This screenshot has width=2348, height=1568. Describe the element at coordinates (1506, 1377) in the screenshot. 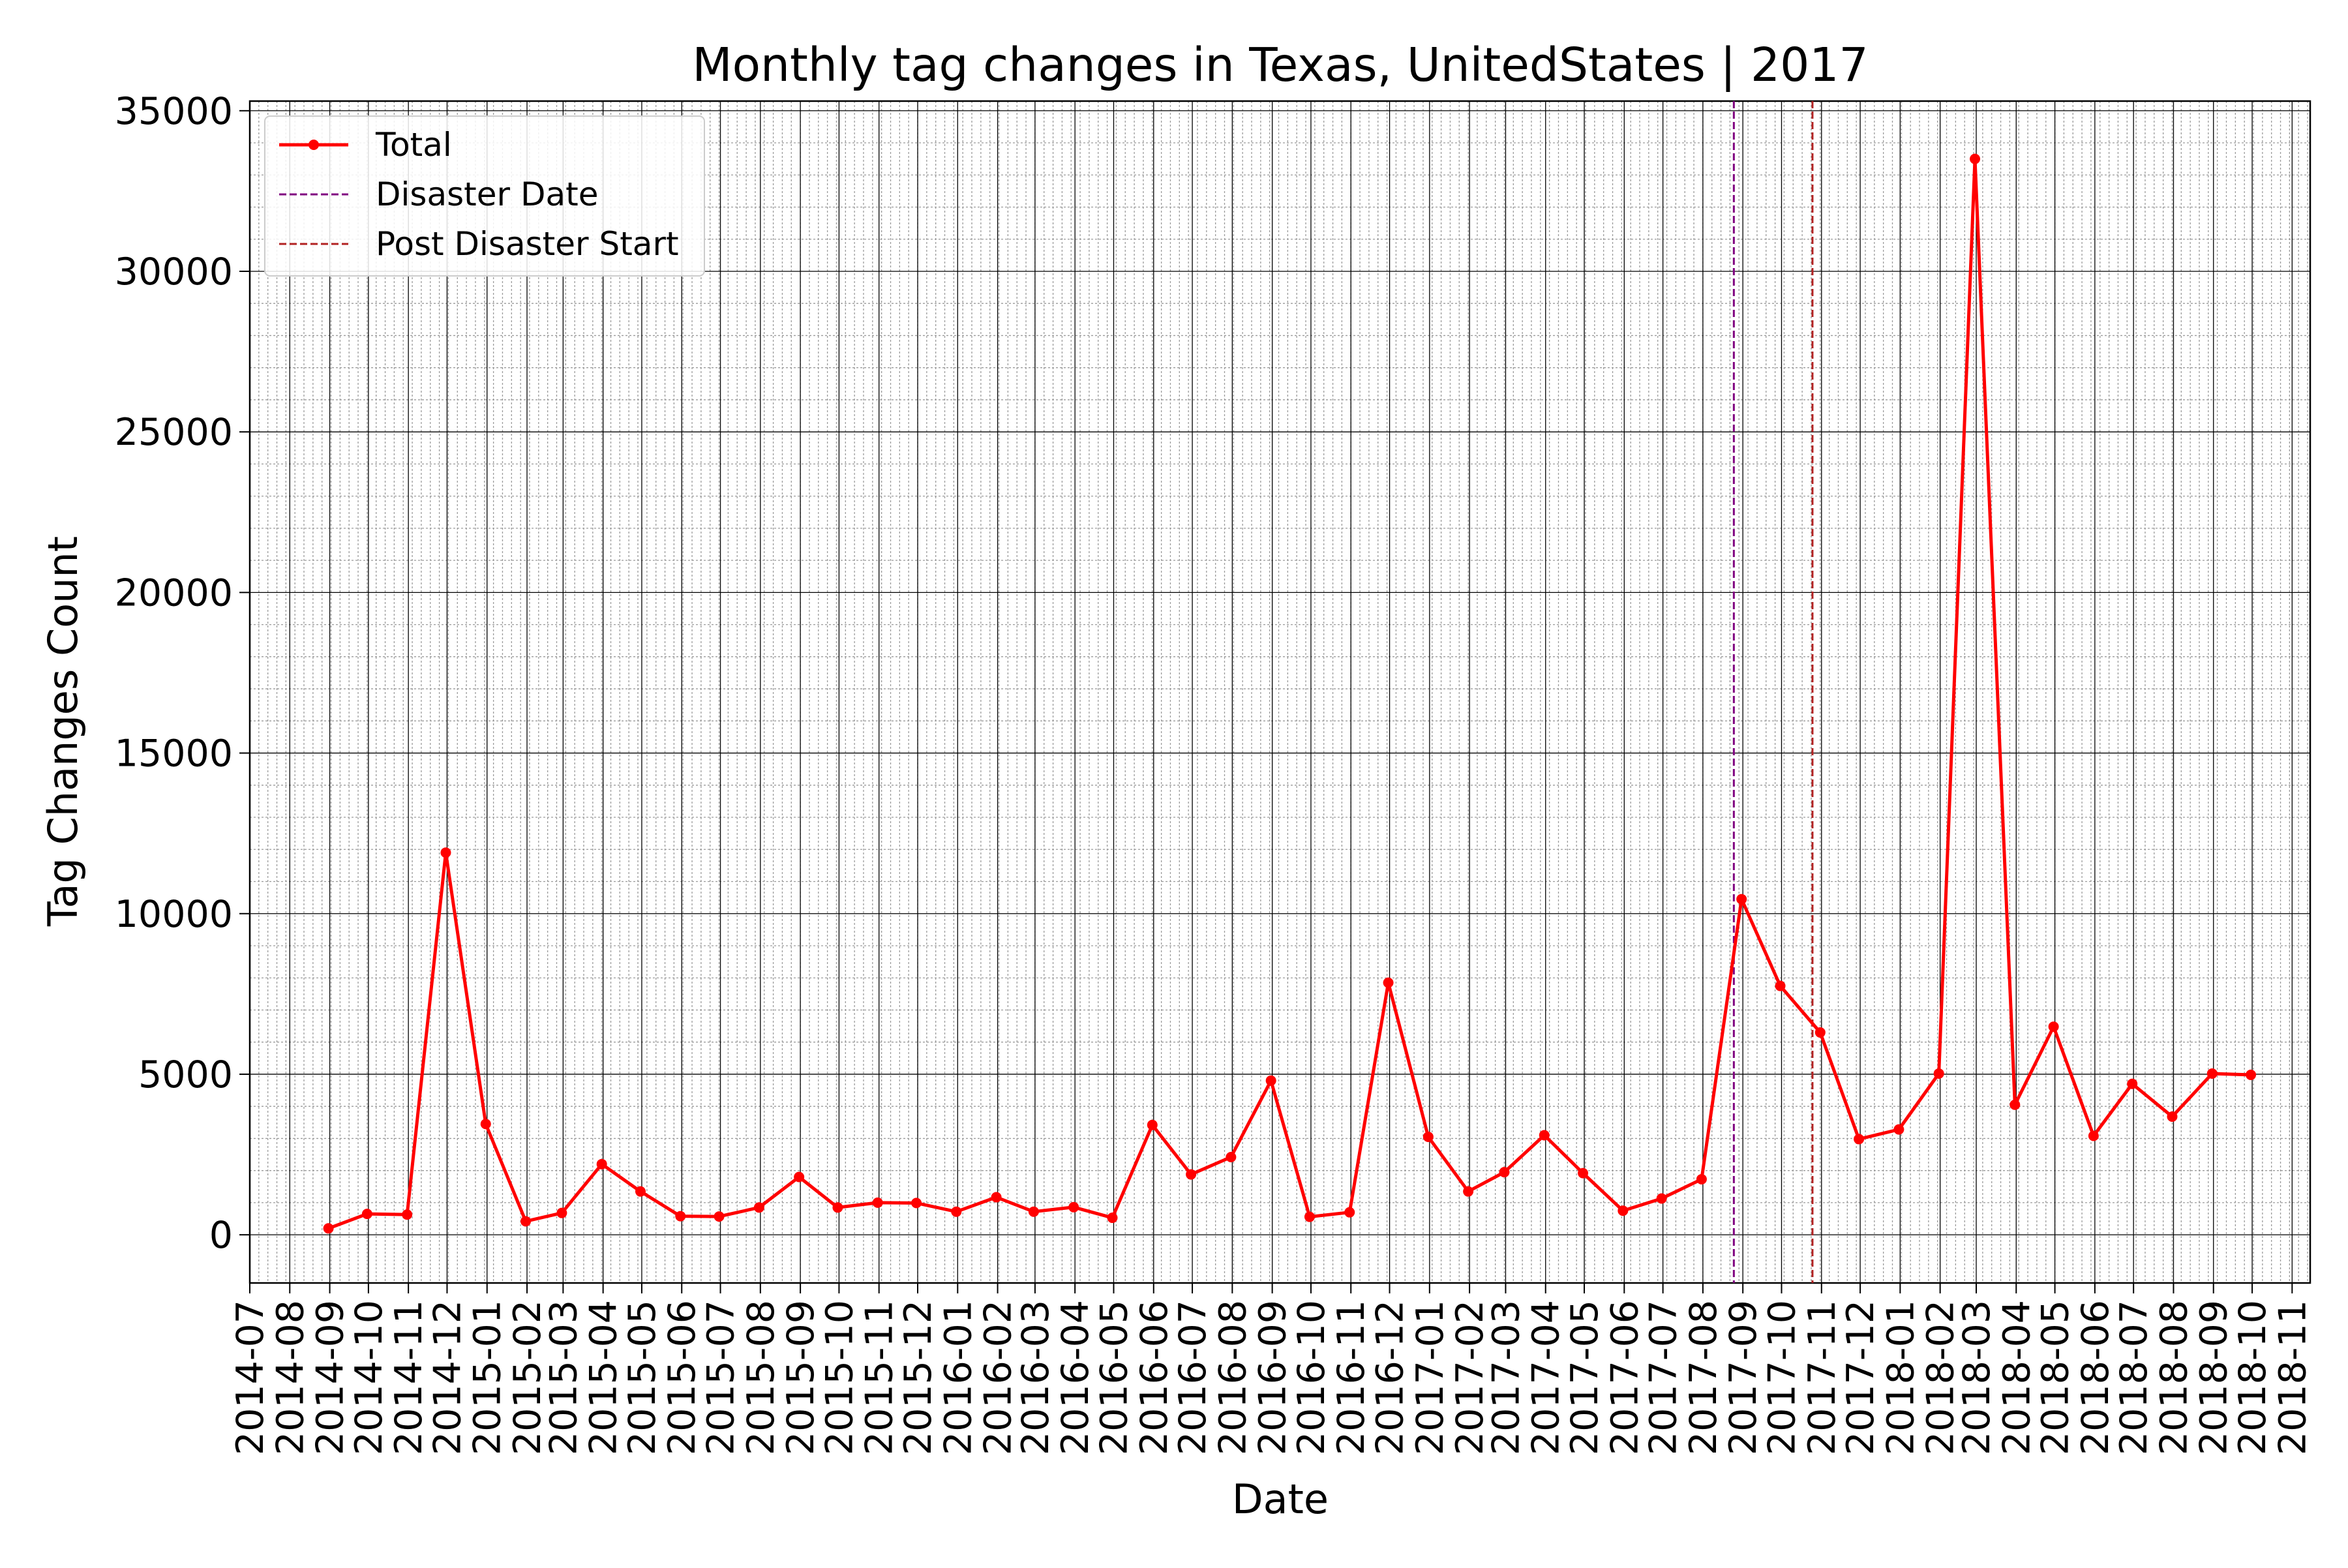

I see `x-tick-label: 2017-03` at that location.